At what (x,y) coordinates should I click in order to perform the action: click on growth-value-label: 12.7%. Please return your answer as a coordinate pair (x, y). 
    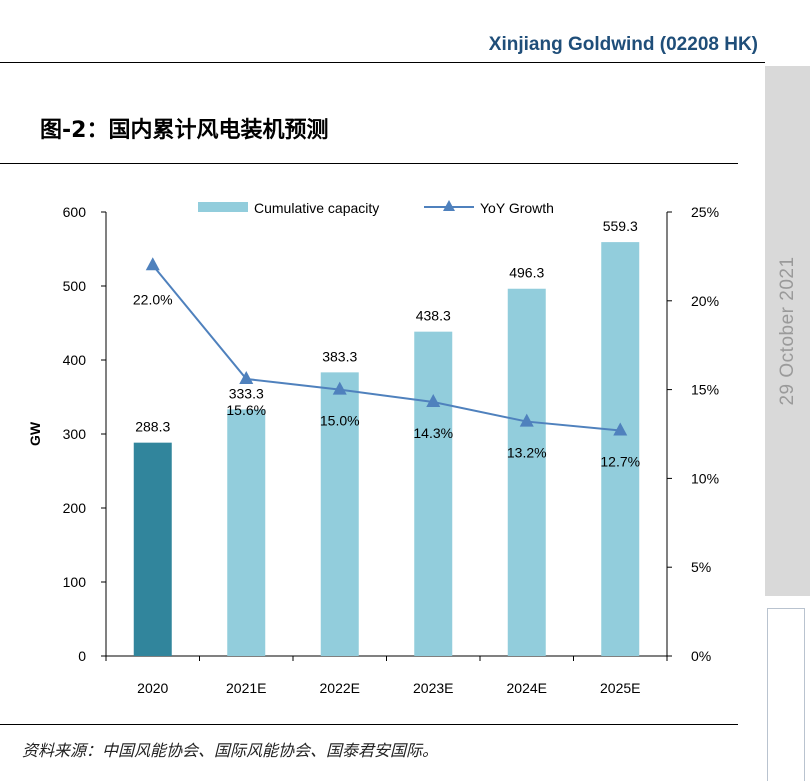
    Looking at the image, I should click on (620, 461).